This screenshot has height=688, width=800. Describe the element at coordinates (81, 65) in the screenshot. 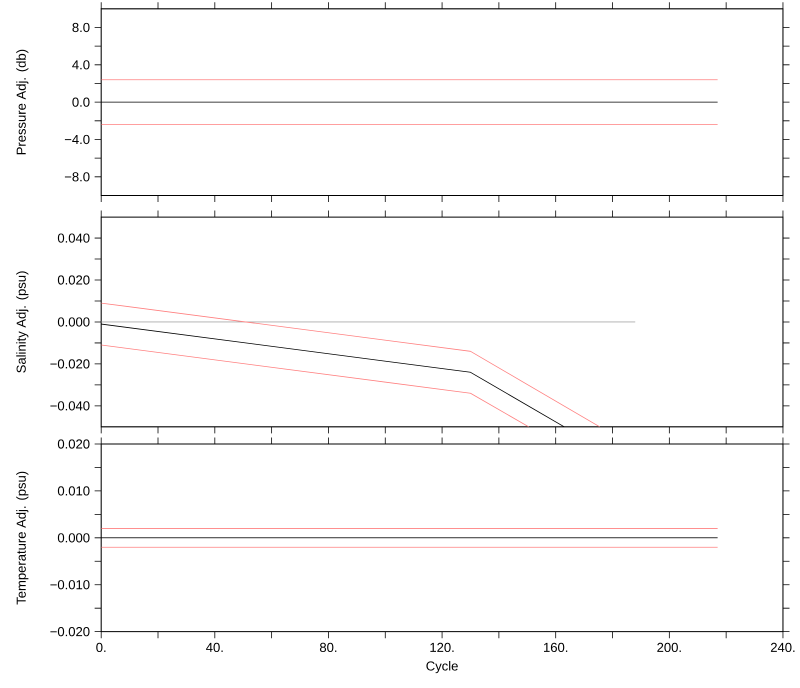

I see `y-tick-label: 4.0` at that location.